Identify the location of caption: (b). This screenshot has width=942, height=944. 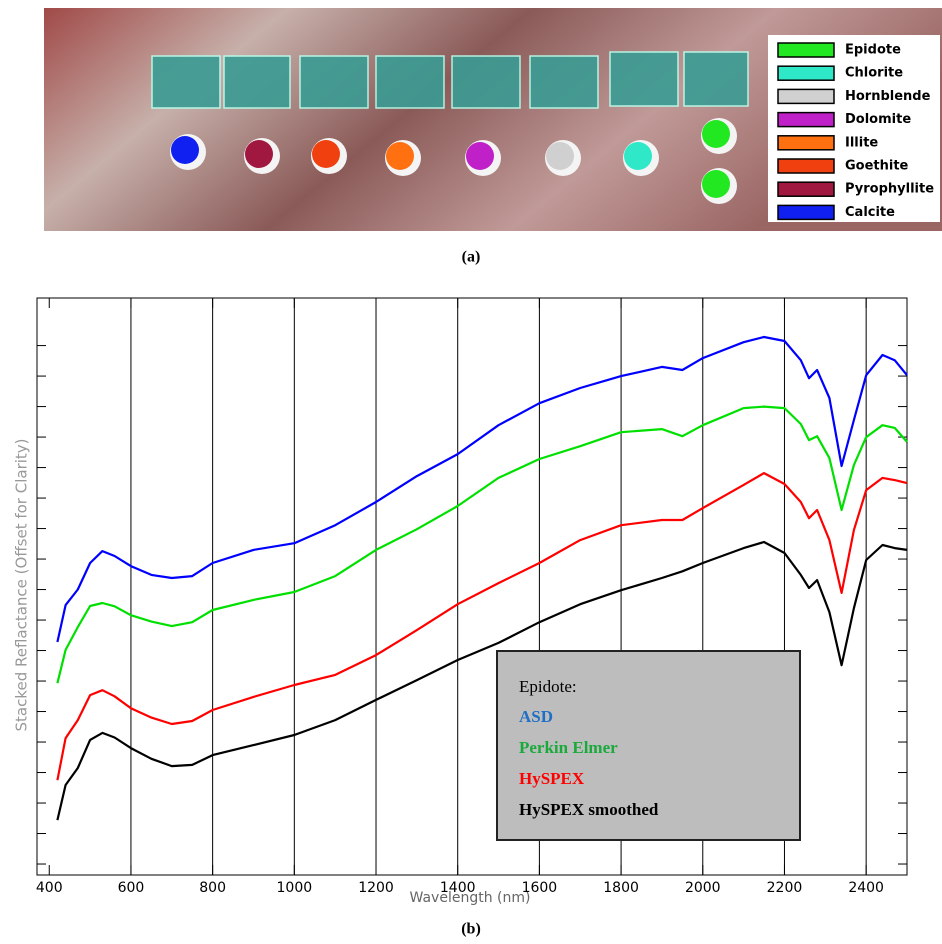
(471, 929).